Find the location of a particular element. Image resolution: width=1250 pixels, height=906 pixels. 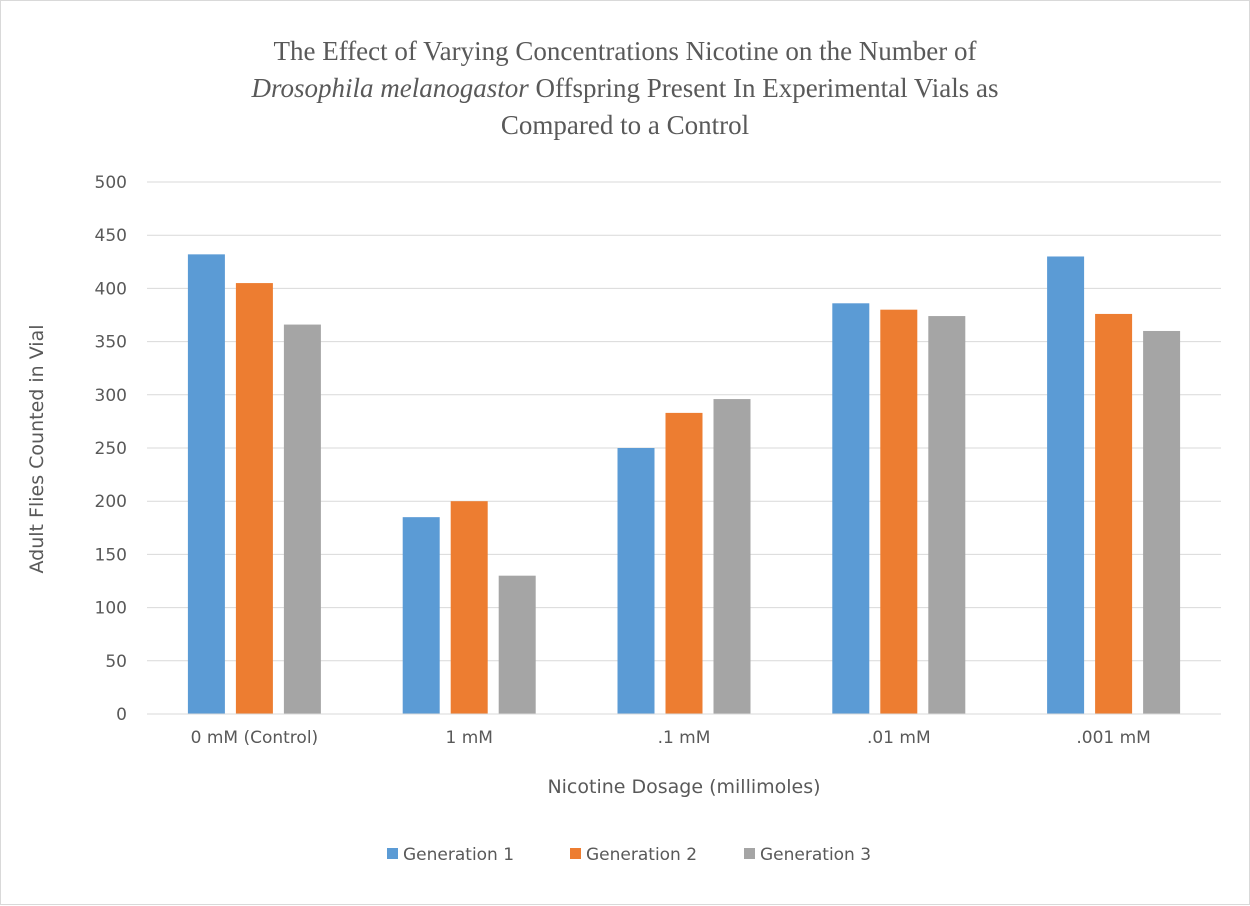

y-tick-label: 400 is located at coordinates (111, 289).